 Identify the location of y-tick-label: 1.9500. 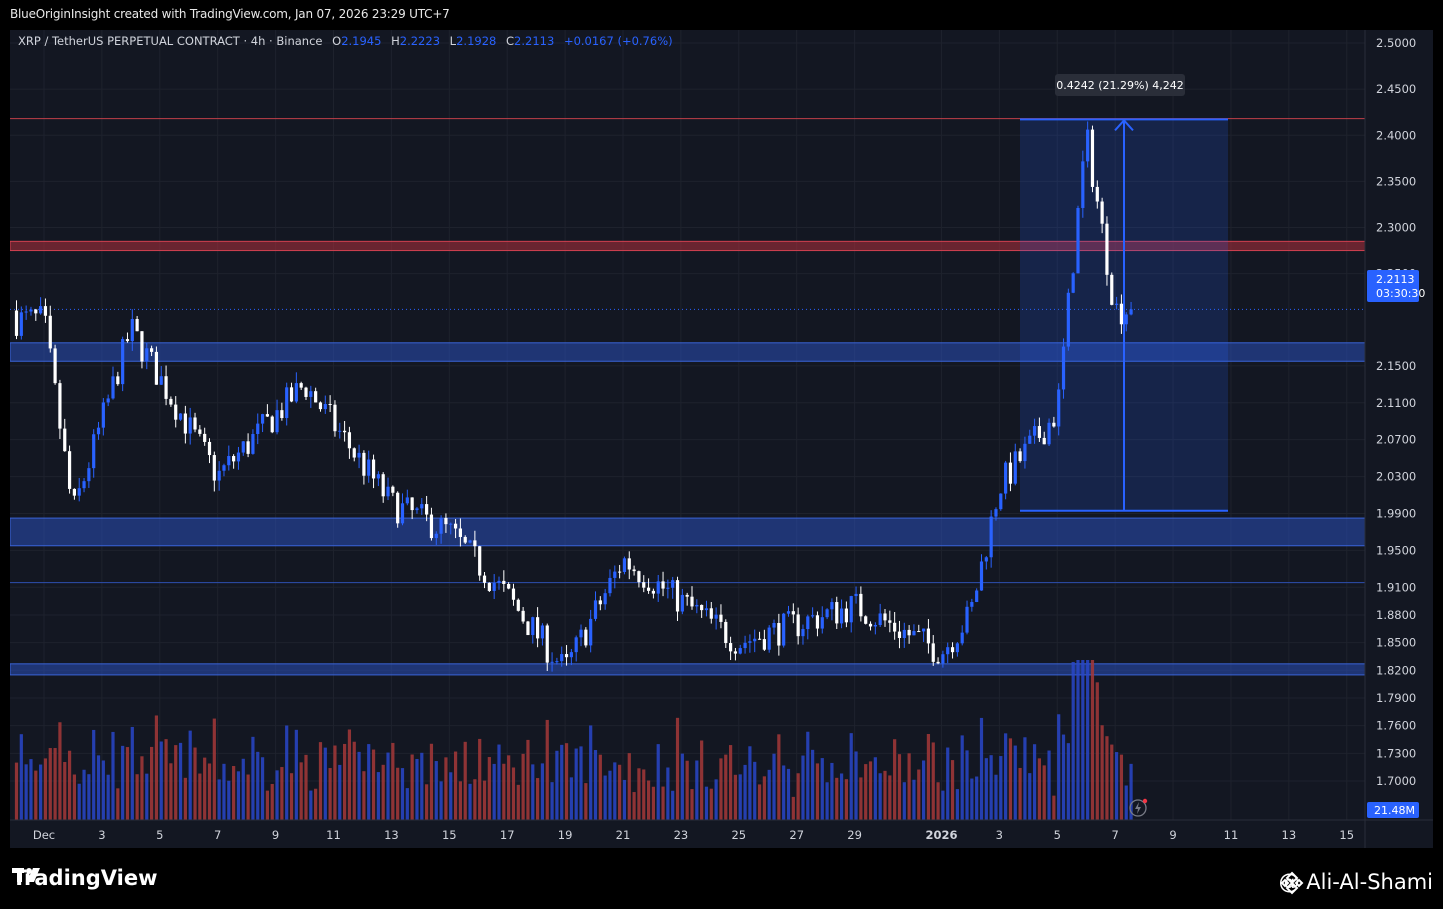
(1396, 550).